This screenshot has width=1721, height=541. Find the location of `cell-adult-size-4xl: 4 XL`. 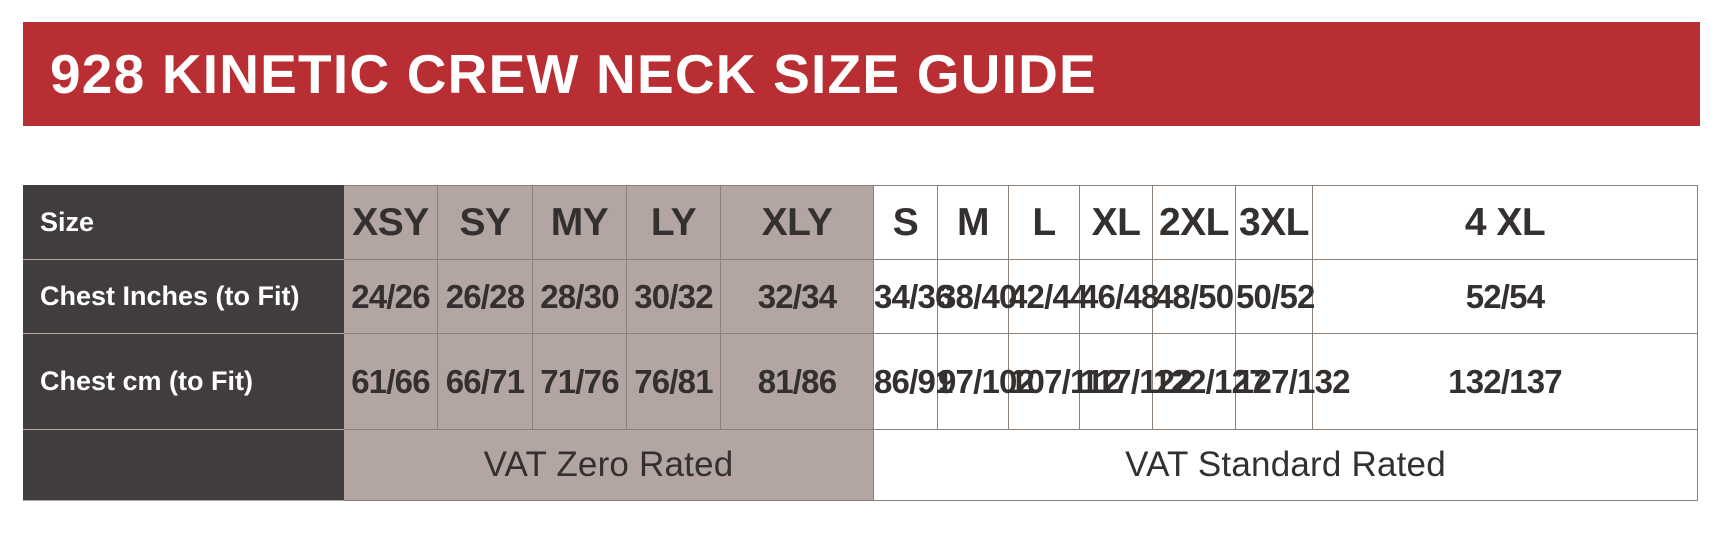

cell-adult-size-4xl: 4 XL is located at coordinates (1505, 222).